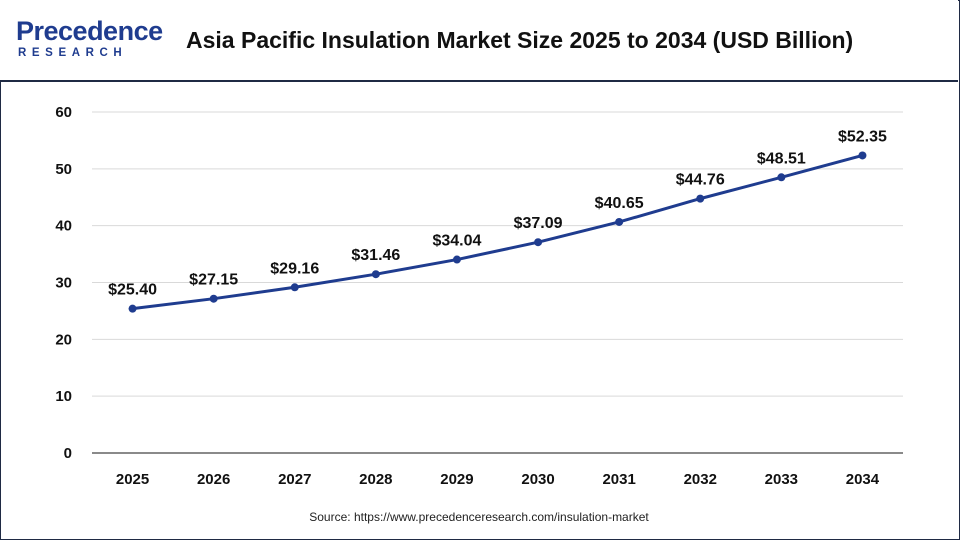 The image size is (960, 540). I want to click on x-tick-label: 2028, so click(375, 479).